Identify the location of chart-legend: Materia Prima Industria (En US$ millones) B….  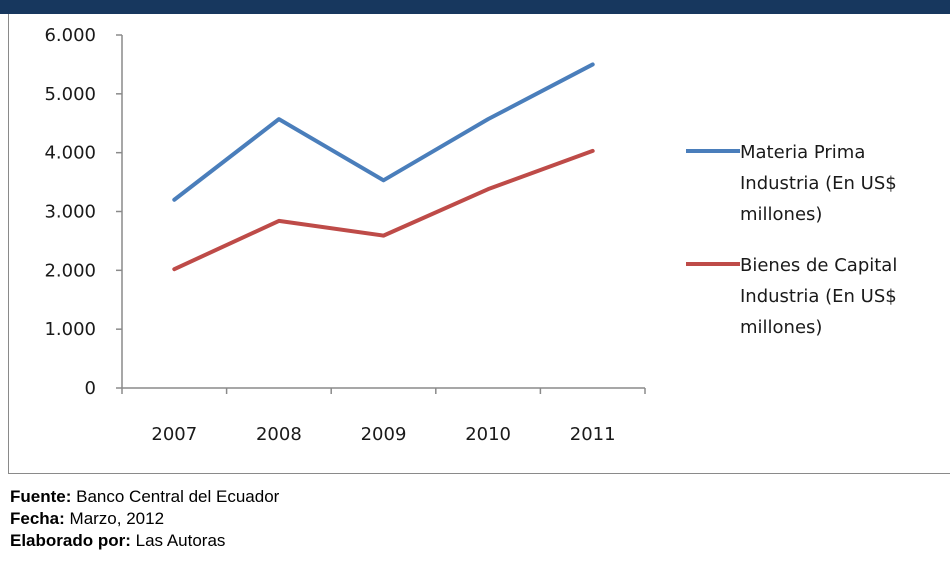
(791, 240).